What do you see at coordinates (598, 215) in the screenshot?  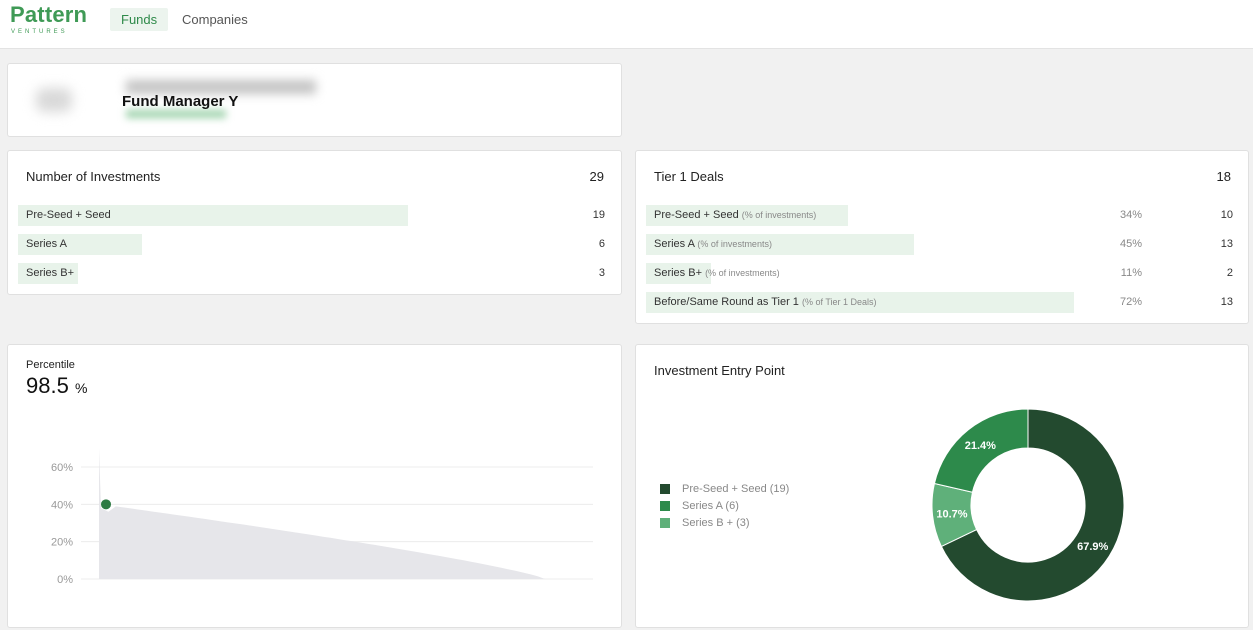 I see `investment-row-value: 19` at bounding box center [598, 215].